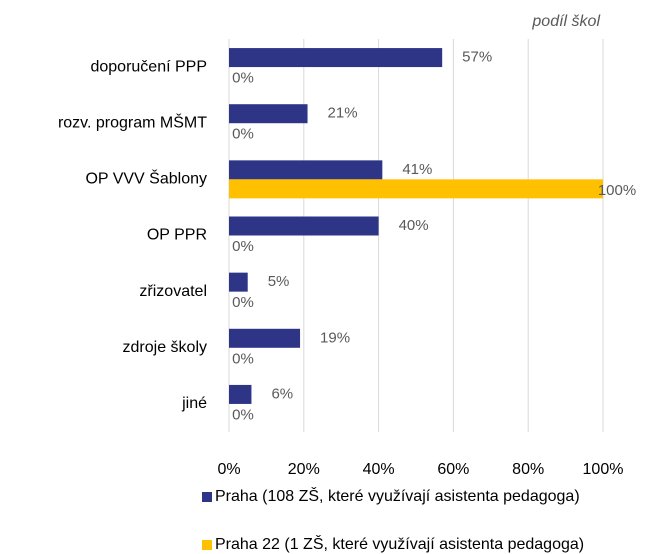 The height and width of the screenshot is (554, 648). What do you see at coordinates (177, 235) in the screenshot?
I see `category-label: OP PPR` at bounding box center [177, 235].